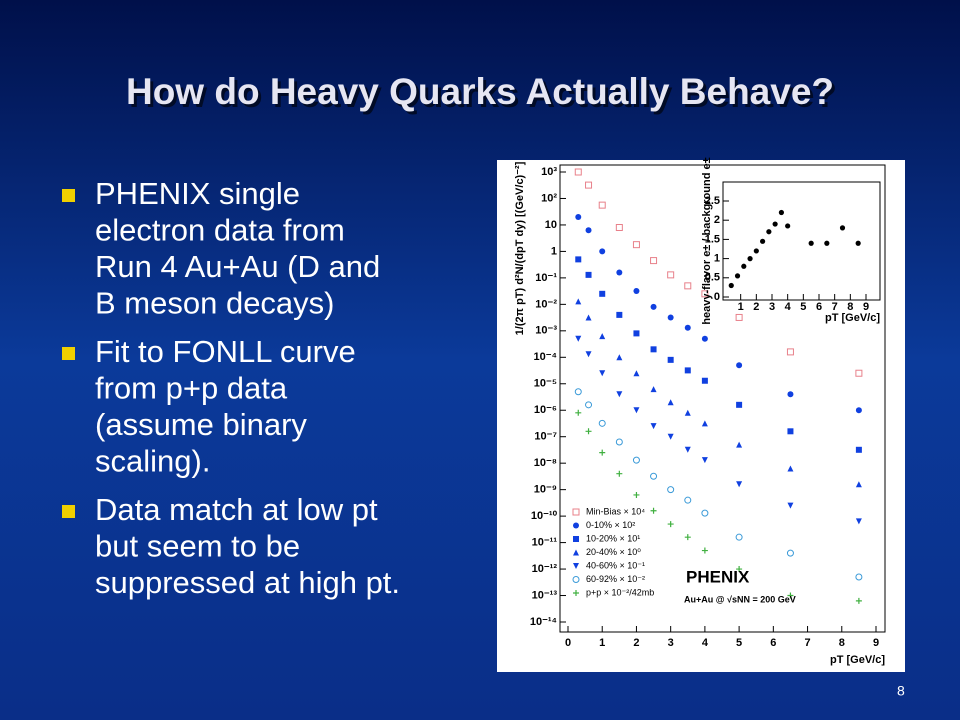  What do you see at coordinates (201, 424) in the screenshot?
I see `bullet-text: (assume binary` at bounding box center [201, 424].